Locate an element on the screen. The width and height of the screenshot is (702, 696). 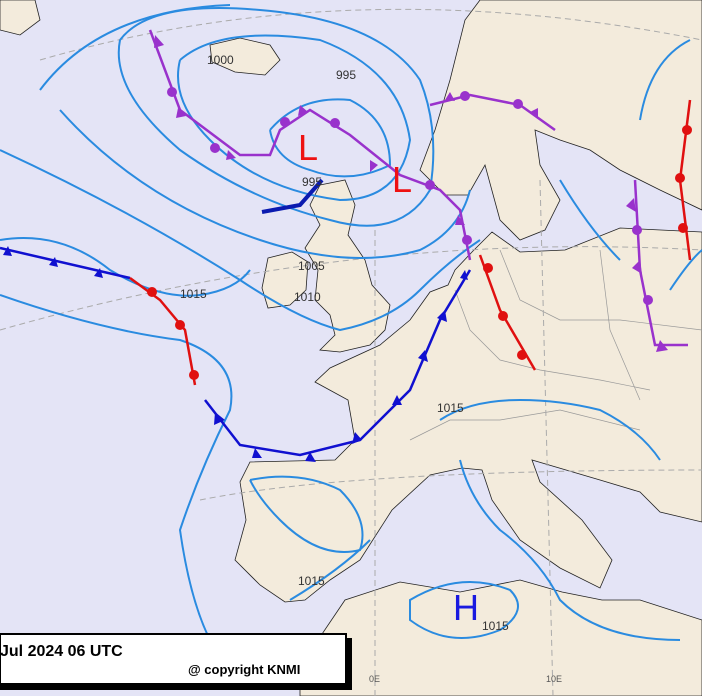
high-center: H is located at coordinates (466, 607).